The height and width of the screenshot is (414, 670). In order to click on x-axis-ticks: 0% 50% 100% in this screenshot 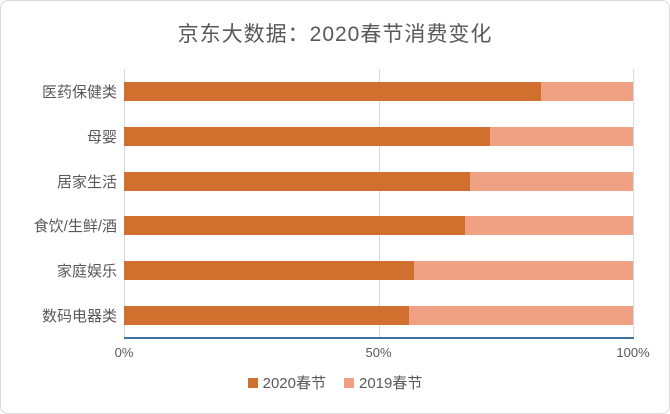, I will do `click(382, 353)`.